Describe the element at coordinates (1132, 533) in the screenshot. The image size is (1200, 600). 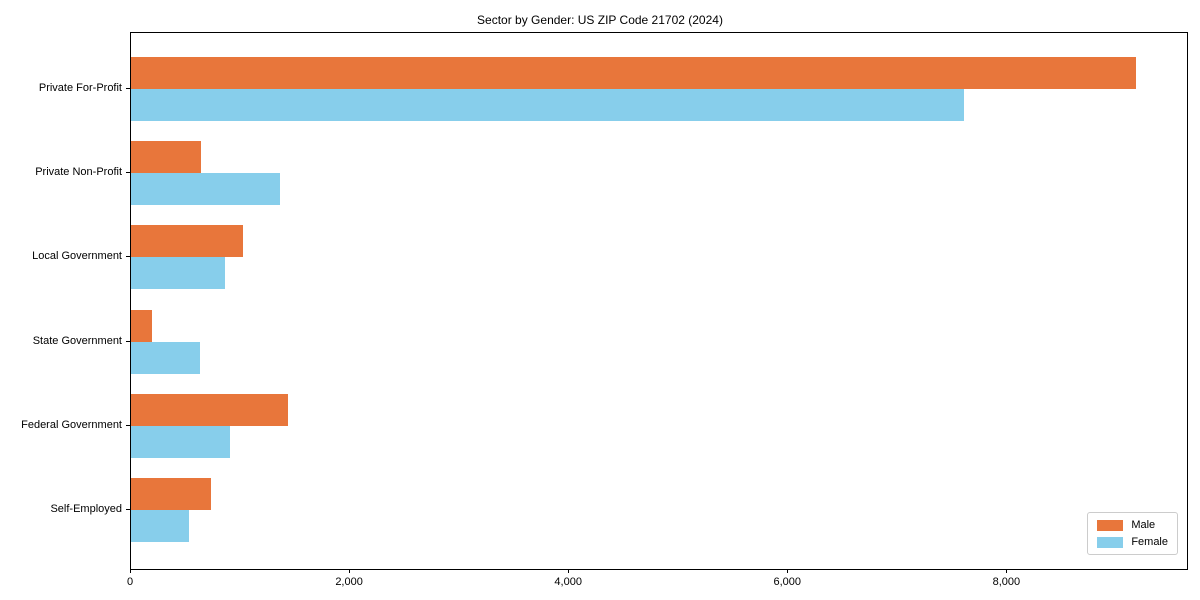
I see `legend: Male Female` at that location.